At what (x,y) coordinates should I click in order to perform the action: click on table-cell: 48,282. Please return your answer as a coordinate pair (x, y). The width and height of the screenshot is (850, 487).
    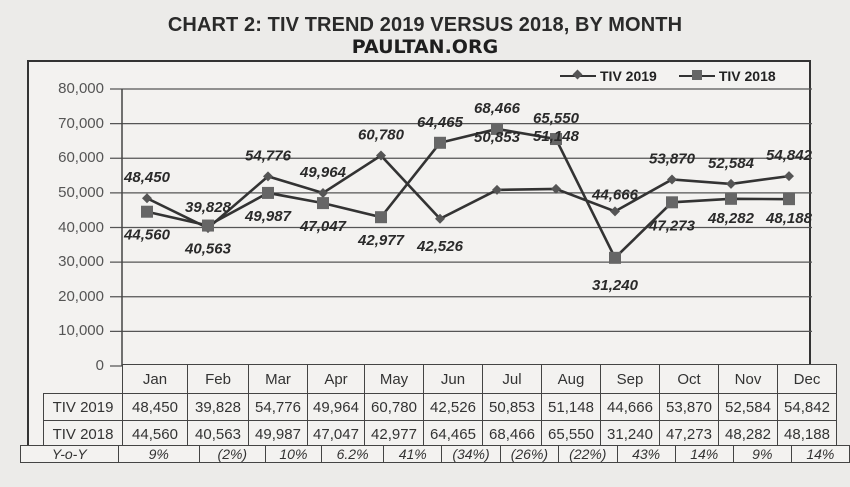
    Looking at the image, I should click on (748, 434).